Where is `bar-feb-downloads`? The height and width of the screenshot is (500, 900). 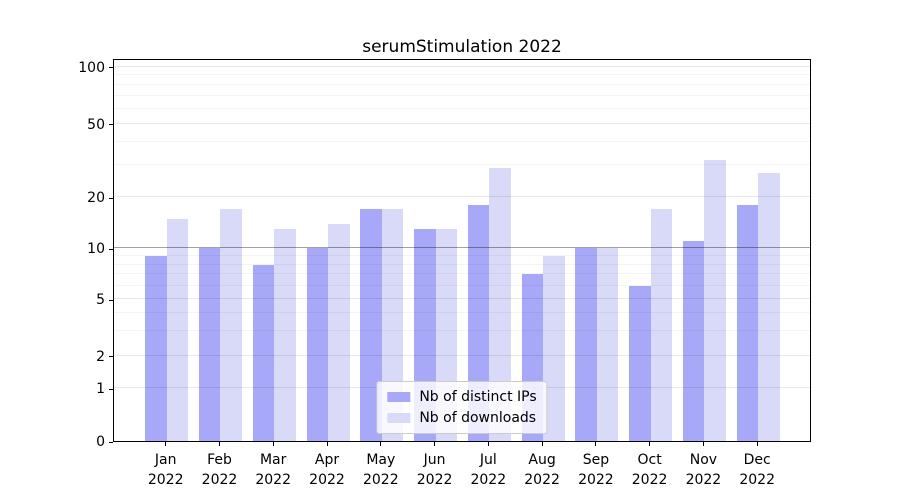
bar-feb-downloads is located at coordinates (231, 325).